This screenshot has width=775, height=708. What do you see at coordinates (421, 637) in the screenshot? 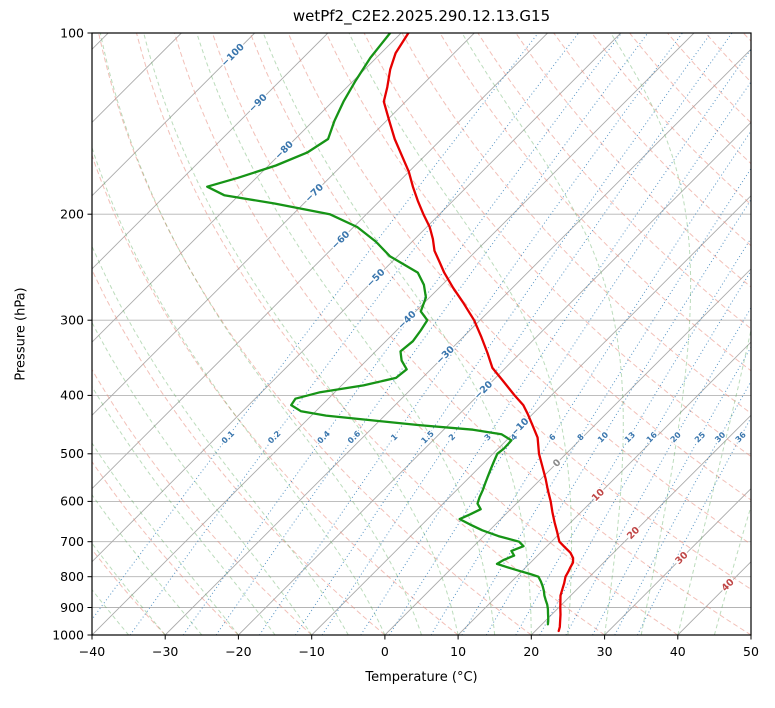
I see `x-axis-ticks` at bounding box center [421, 637].